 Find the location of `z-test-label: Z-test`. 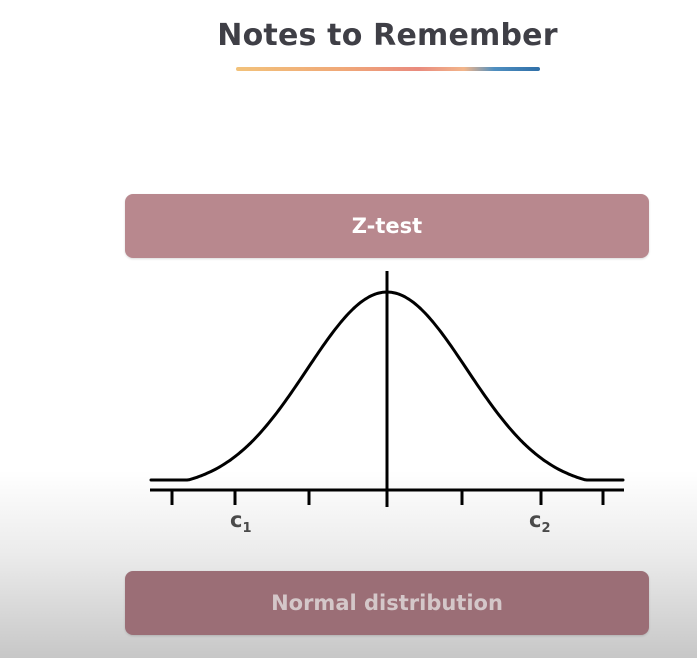

z-test-label: Z-test is located at coordinates (387, 226).